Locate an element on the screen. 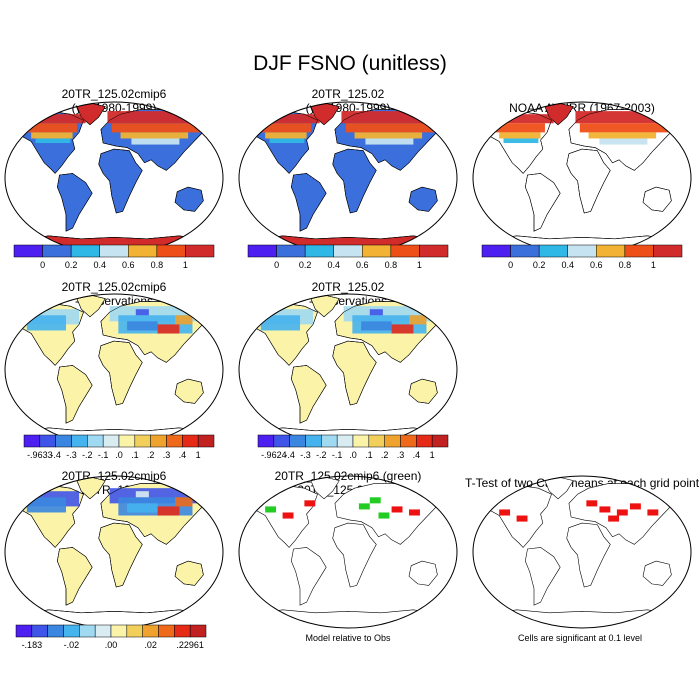 This screenshot has height=700, width=700. colorbar-4: -.9633-.4 -.3 -.2 -.1 .0 .1 .2 .3 .4 1 is located at coordinates (119, 447).